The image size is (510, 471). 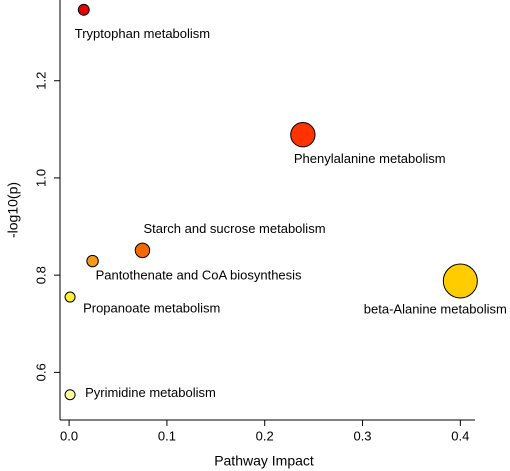 I want to click on y-tick-label: 1.2, so click(x=40, y=81).